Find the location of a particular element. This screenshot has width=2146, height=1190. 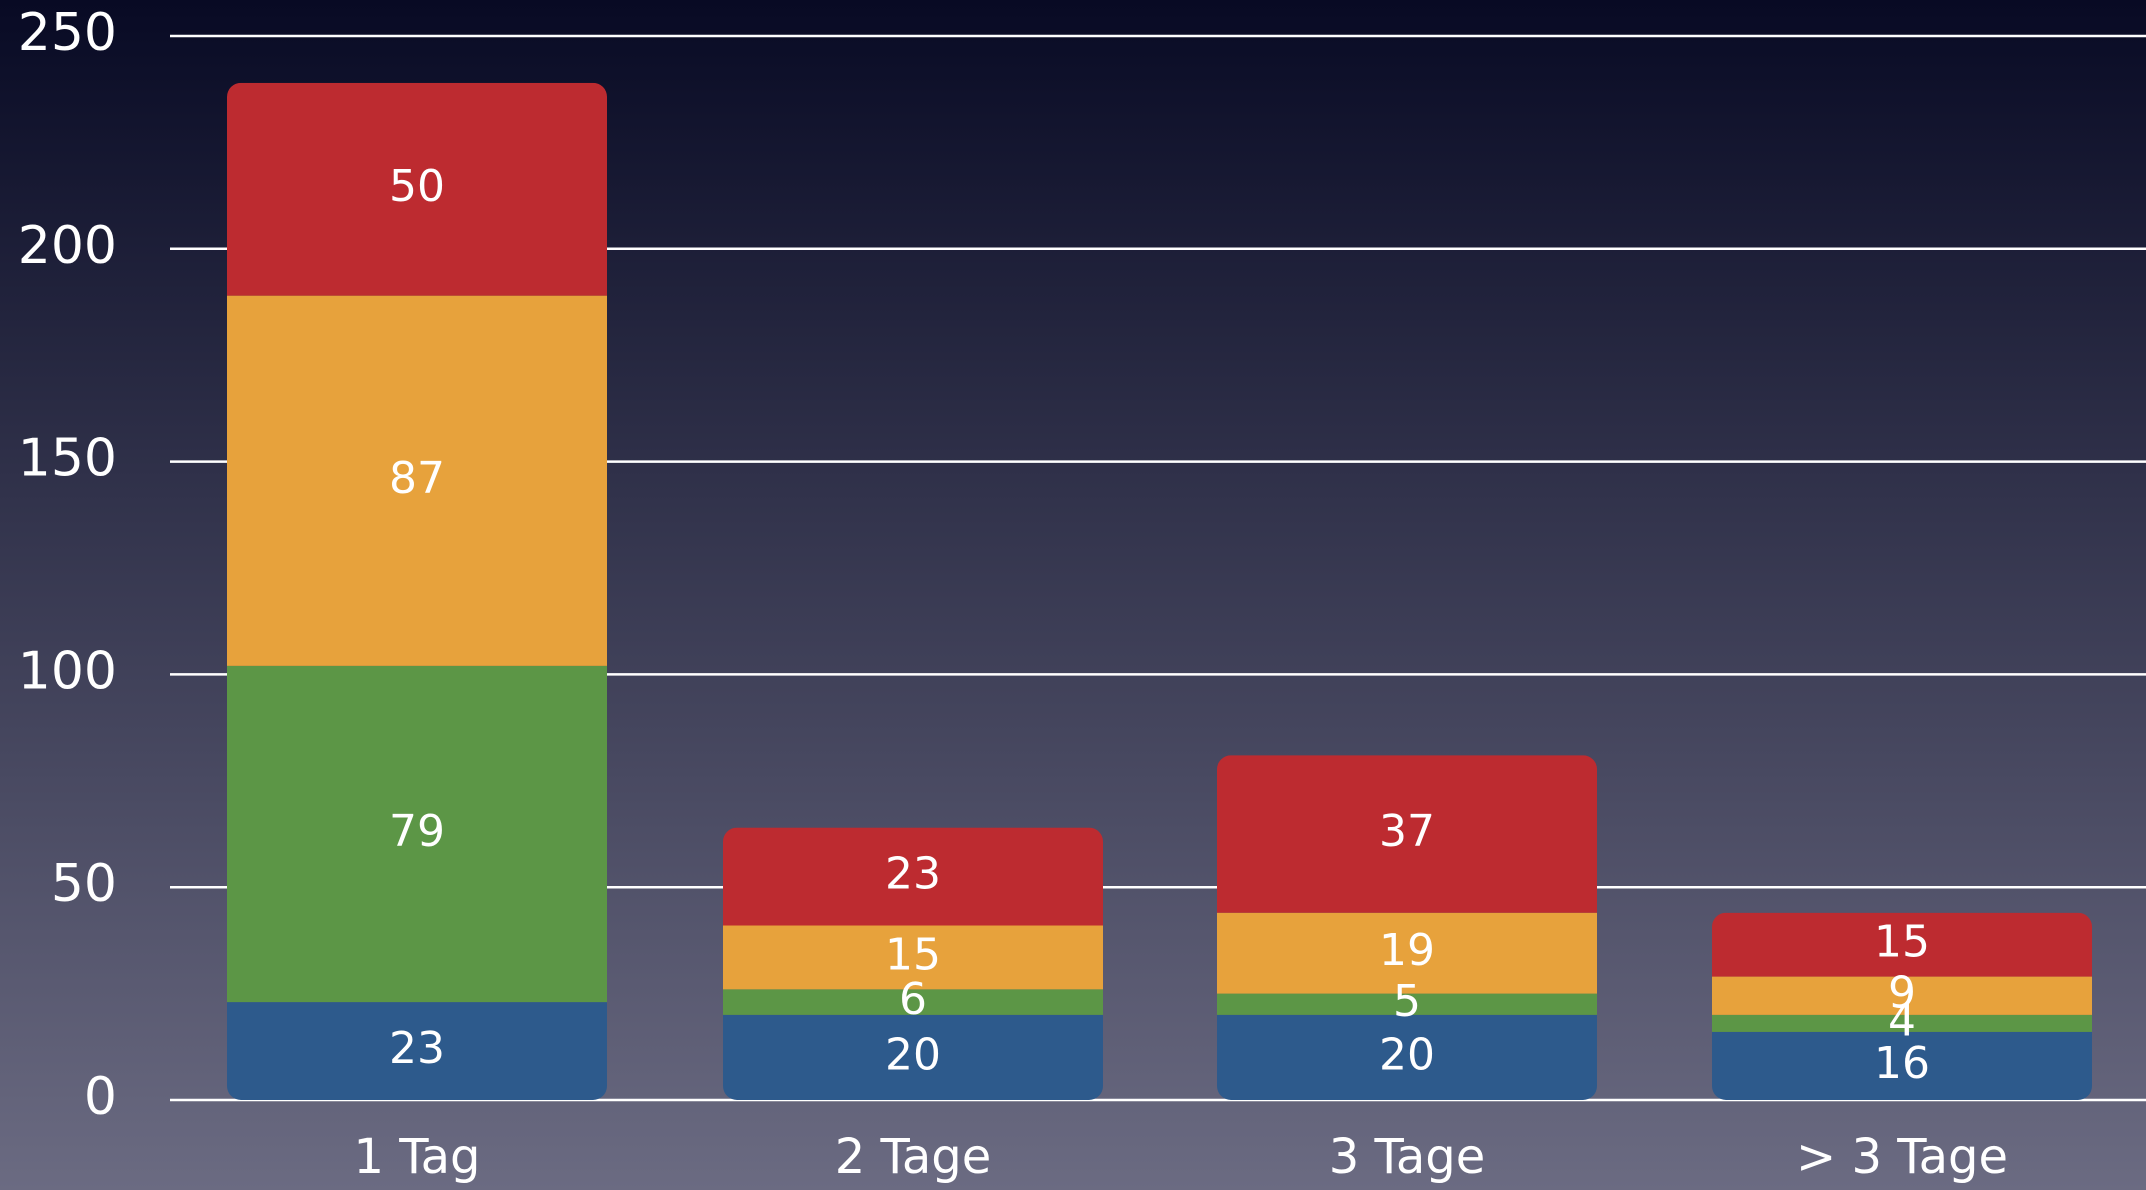

value-label: 37 is located at coordinates (1407, 831).